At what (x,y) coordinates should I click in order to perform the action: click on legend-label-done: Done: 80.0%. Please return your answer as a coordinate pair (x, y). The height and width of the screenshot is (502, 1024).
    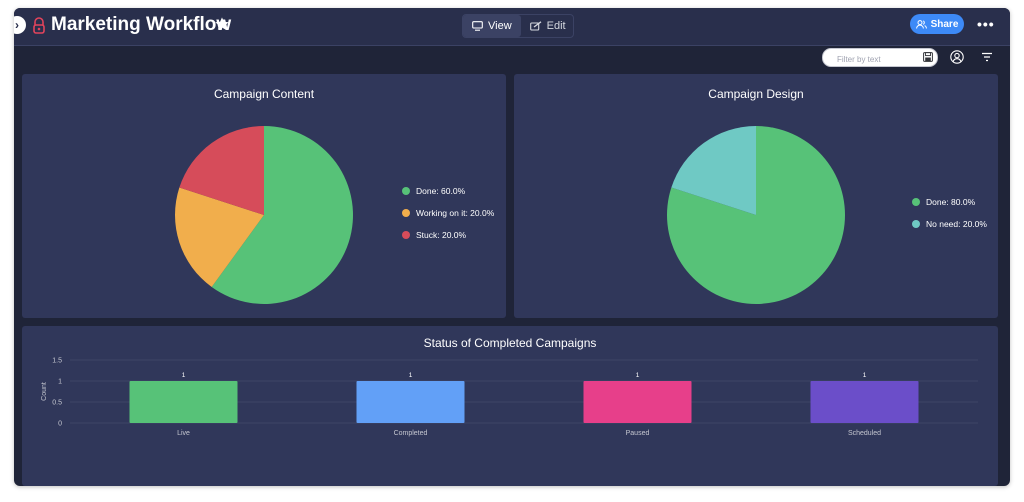
    Looking at the image, I should click on (951, 202).